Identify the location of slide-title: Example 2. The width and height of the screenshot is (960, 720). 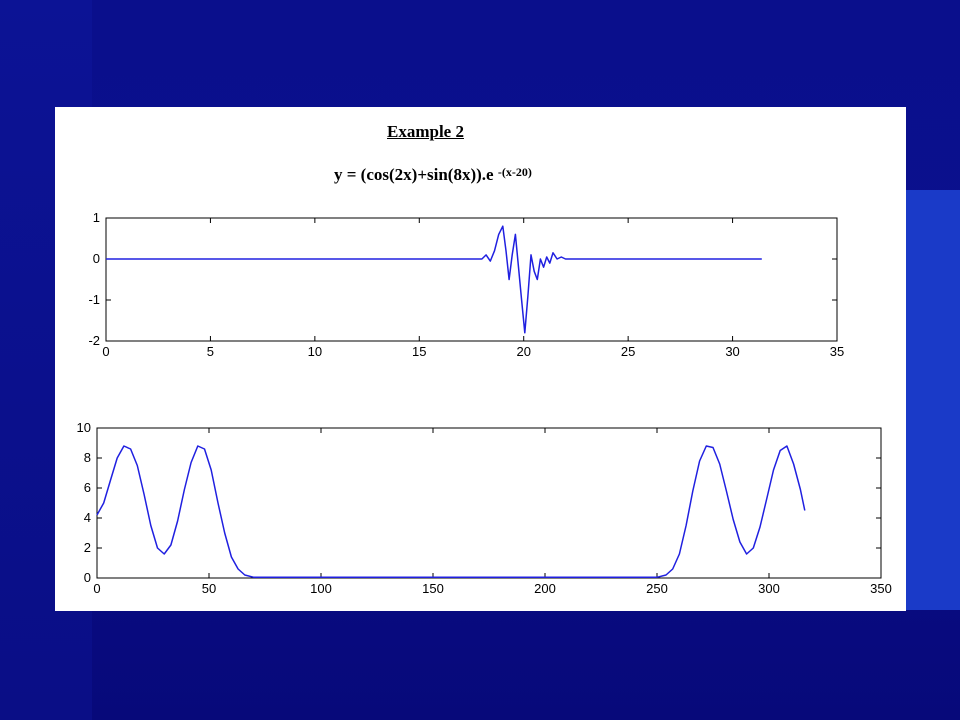
(425, 131).